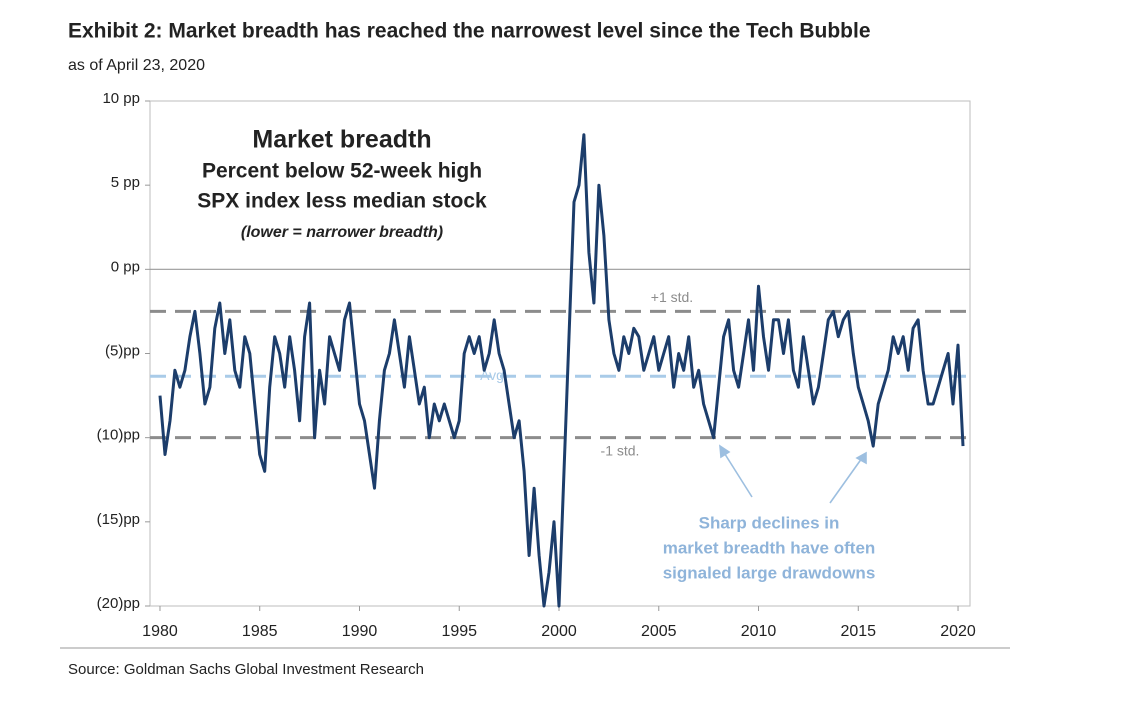 This screenshot has height=704, width=1125. I want to click on y-tick-label: (5)pp, so click(122, 350).